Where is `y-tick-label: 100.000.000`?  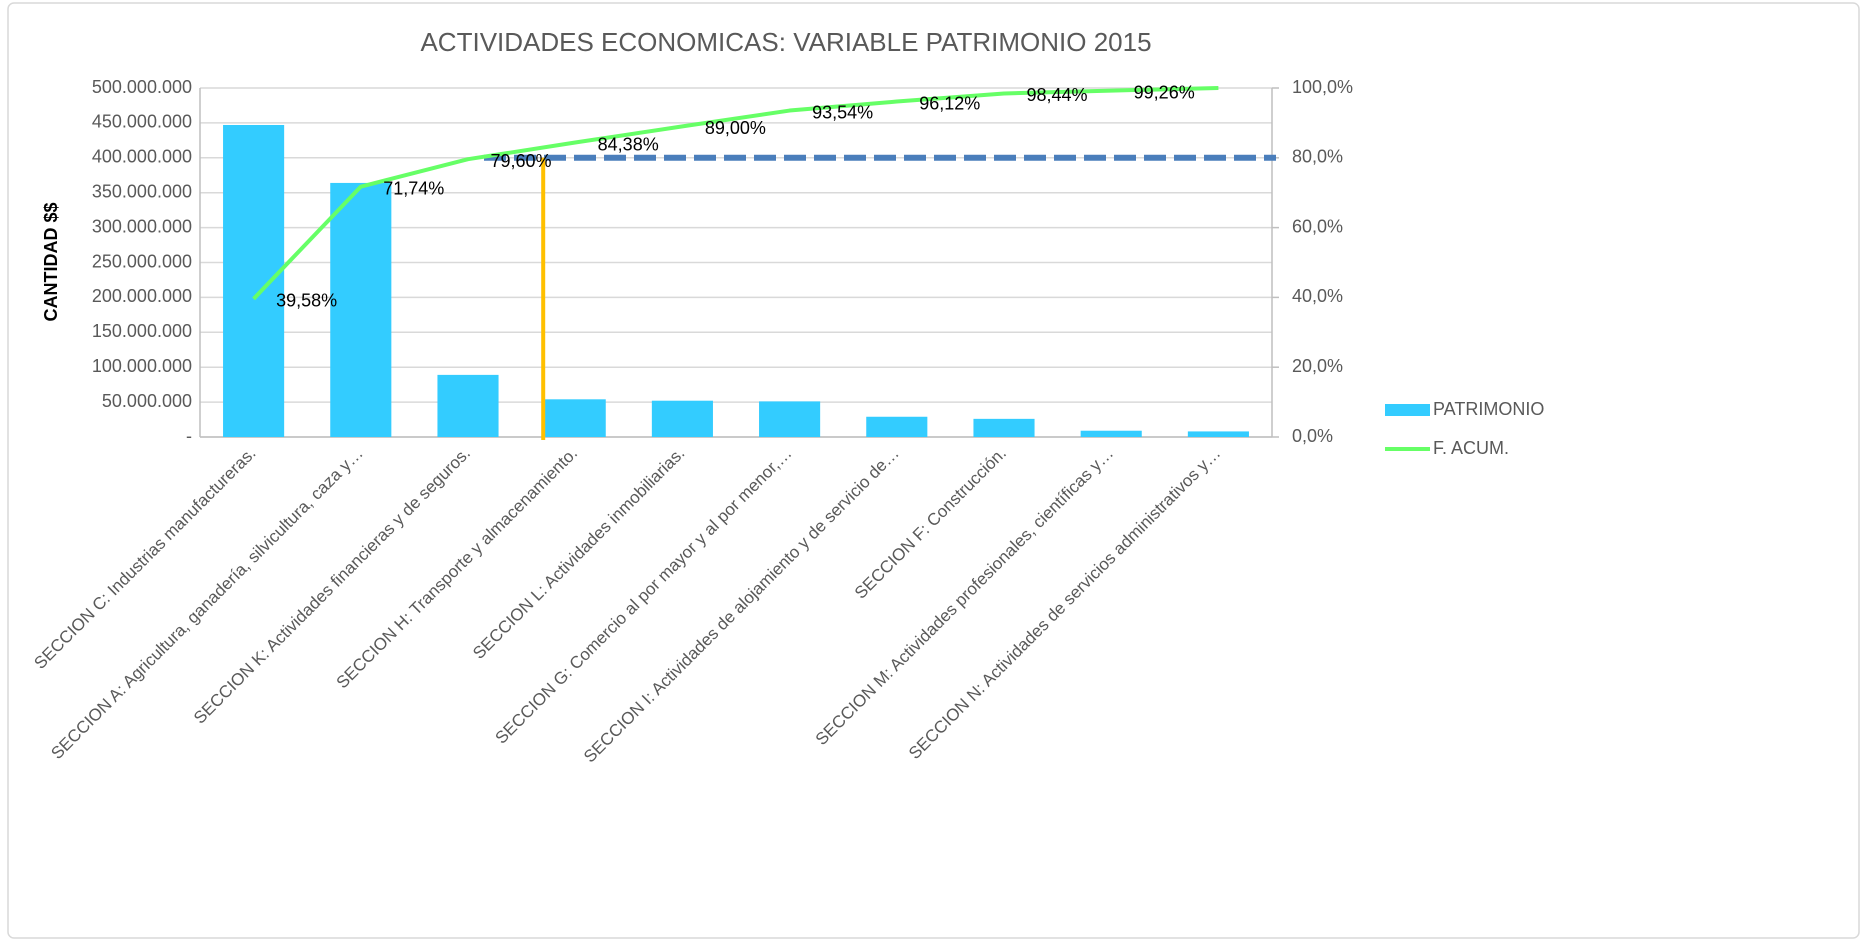
y-tick-label: 100.000.000 is located at coordinates (142, 366).